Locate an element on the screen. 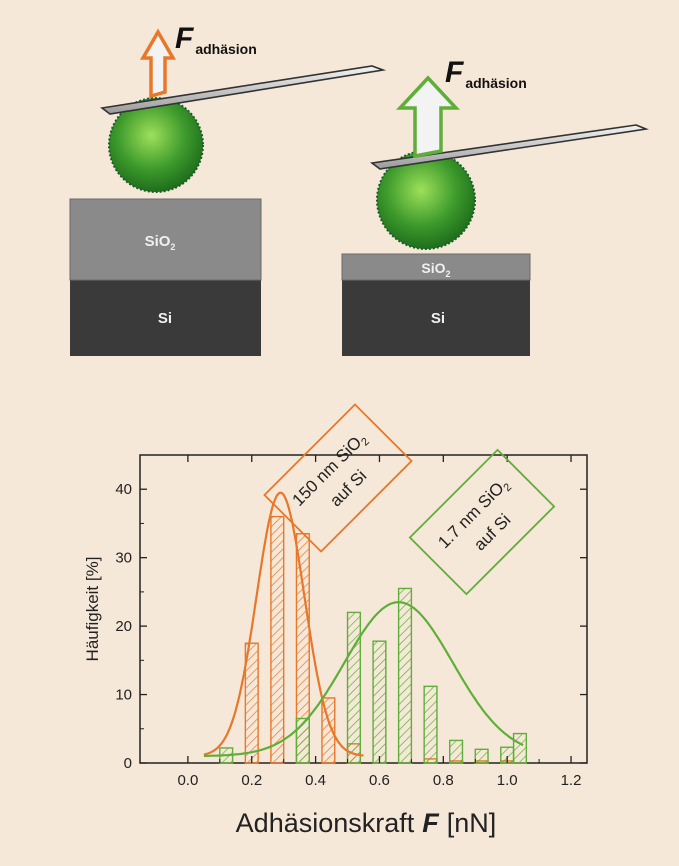 This screenshot has height=866, width=679. x-axis-label: Adhäsionskraft F [nN] is located at coordinates (366, 823).